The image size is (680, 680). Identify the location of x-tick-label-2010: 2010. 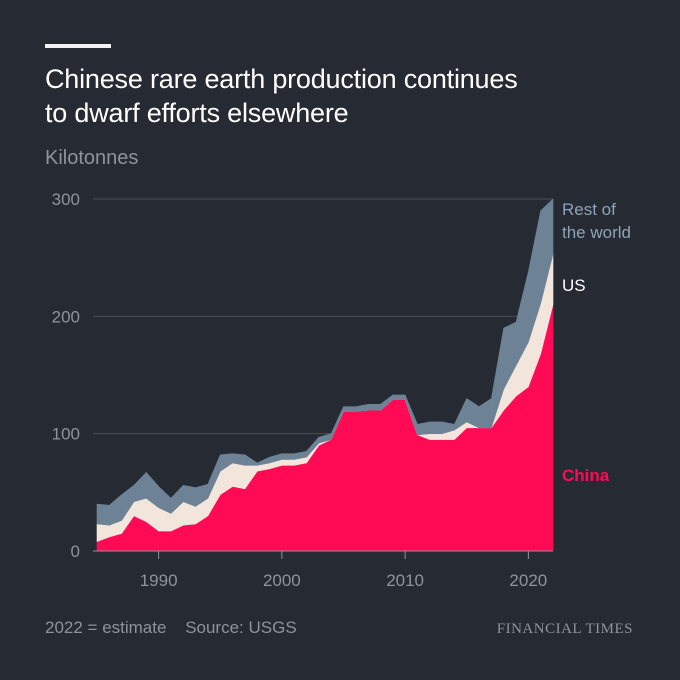
(405, 580).